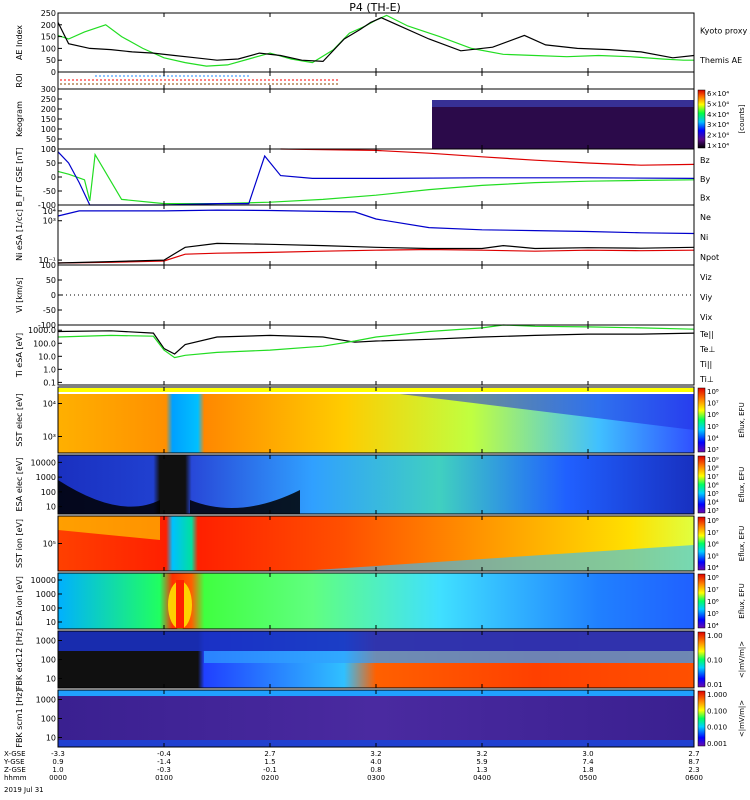 The height and width of the screenshot is (800, 750). Describe the element at coordinates (717, 695) in the screenshot. I see `colorbar-tick: 1.000` at that location.